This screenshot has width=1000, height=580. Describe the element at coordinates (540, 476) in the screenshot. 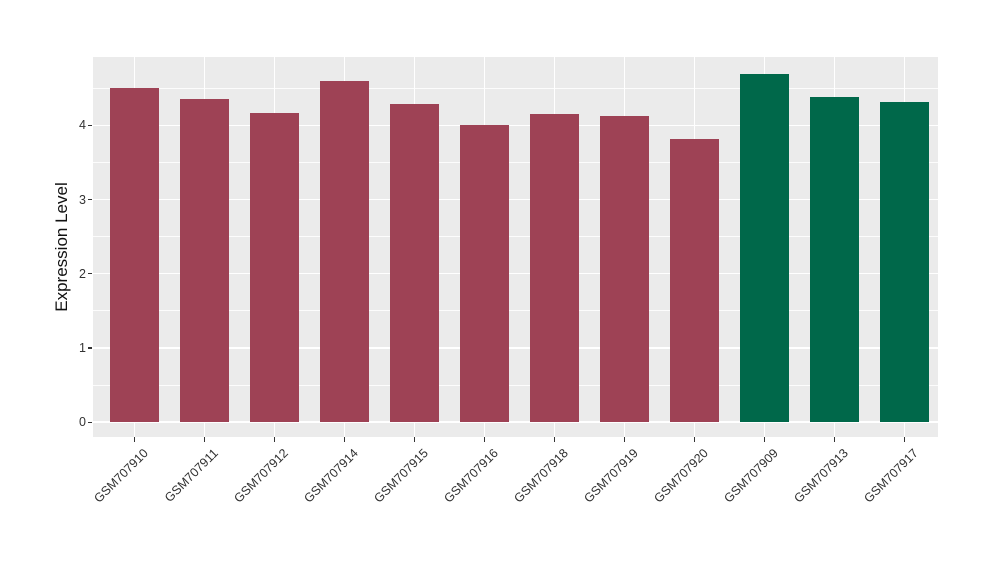

I see `x-tick-label: GSM707918` at that location.